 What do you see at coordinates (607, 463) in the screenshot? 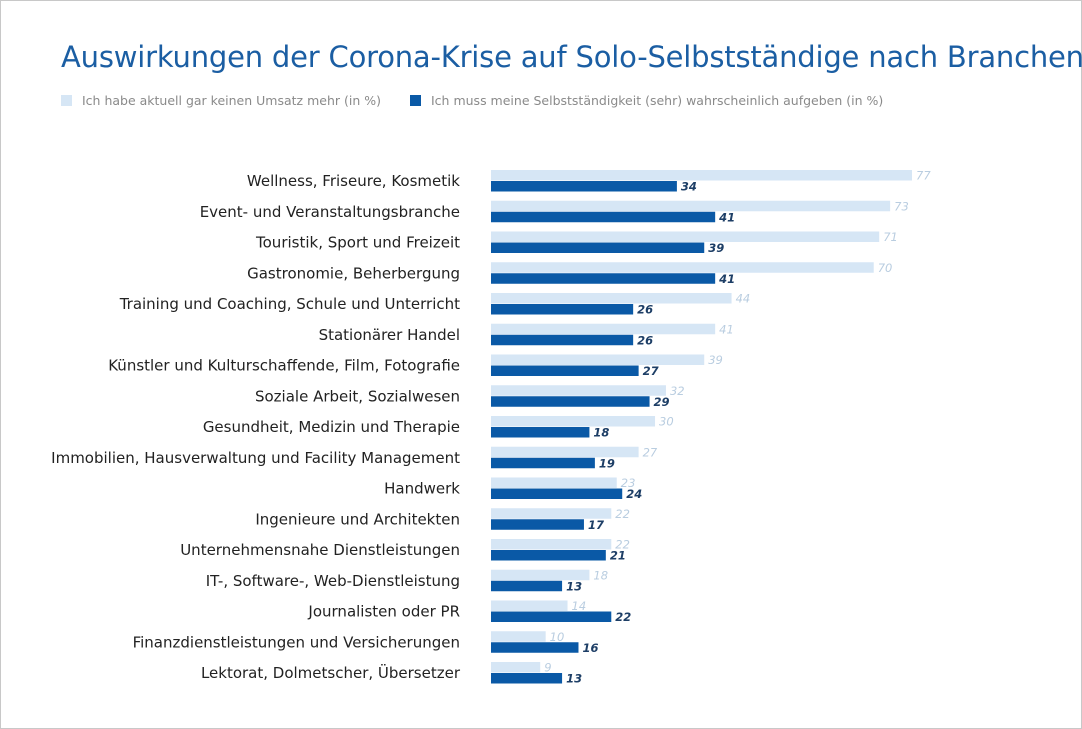
I see `data-label: 19` at bounding box center [607, 463].